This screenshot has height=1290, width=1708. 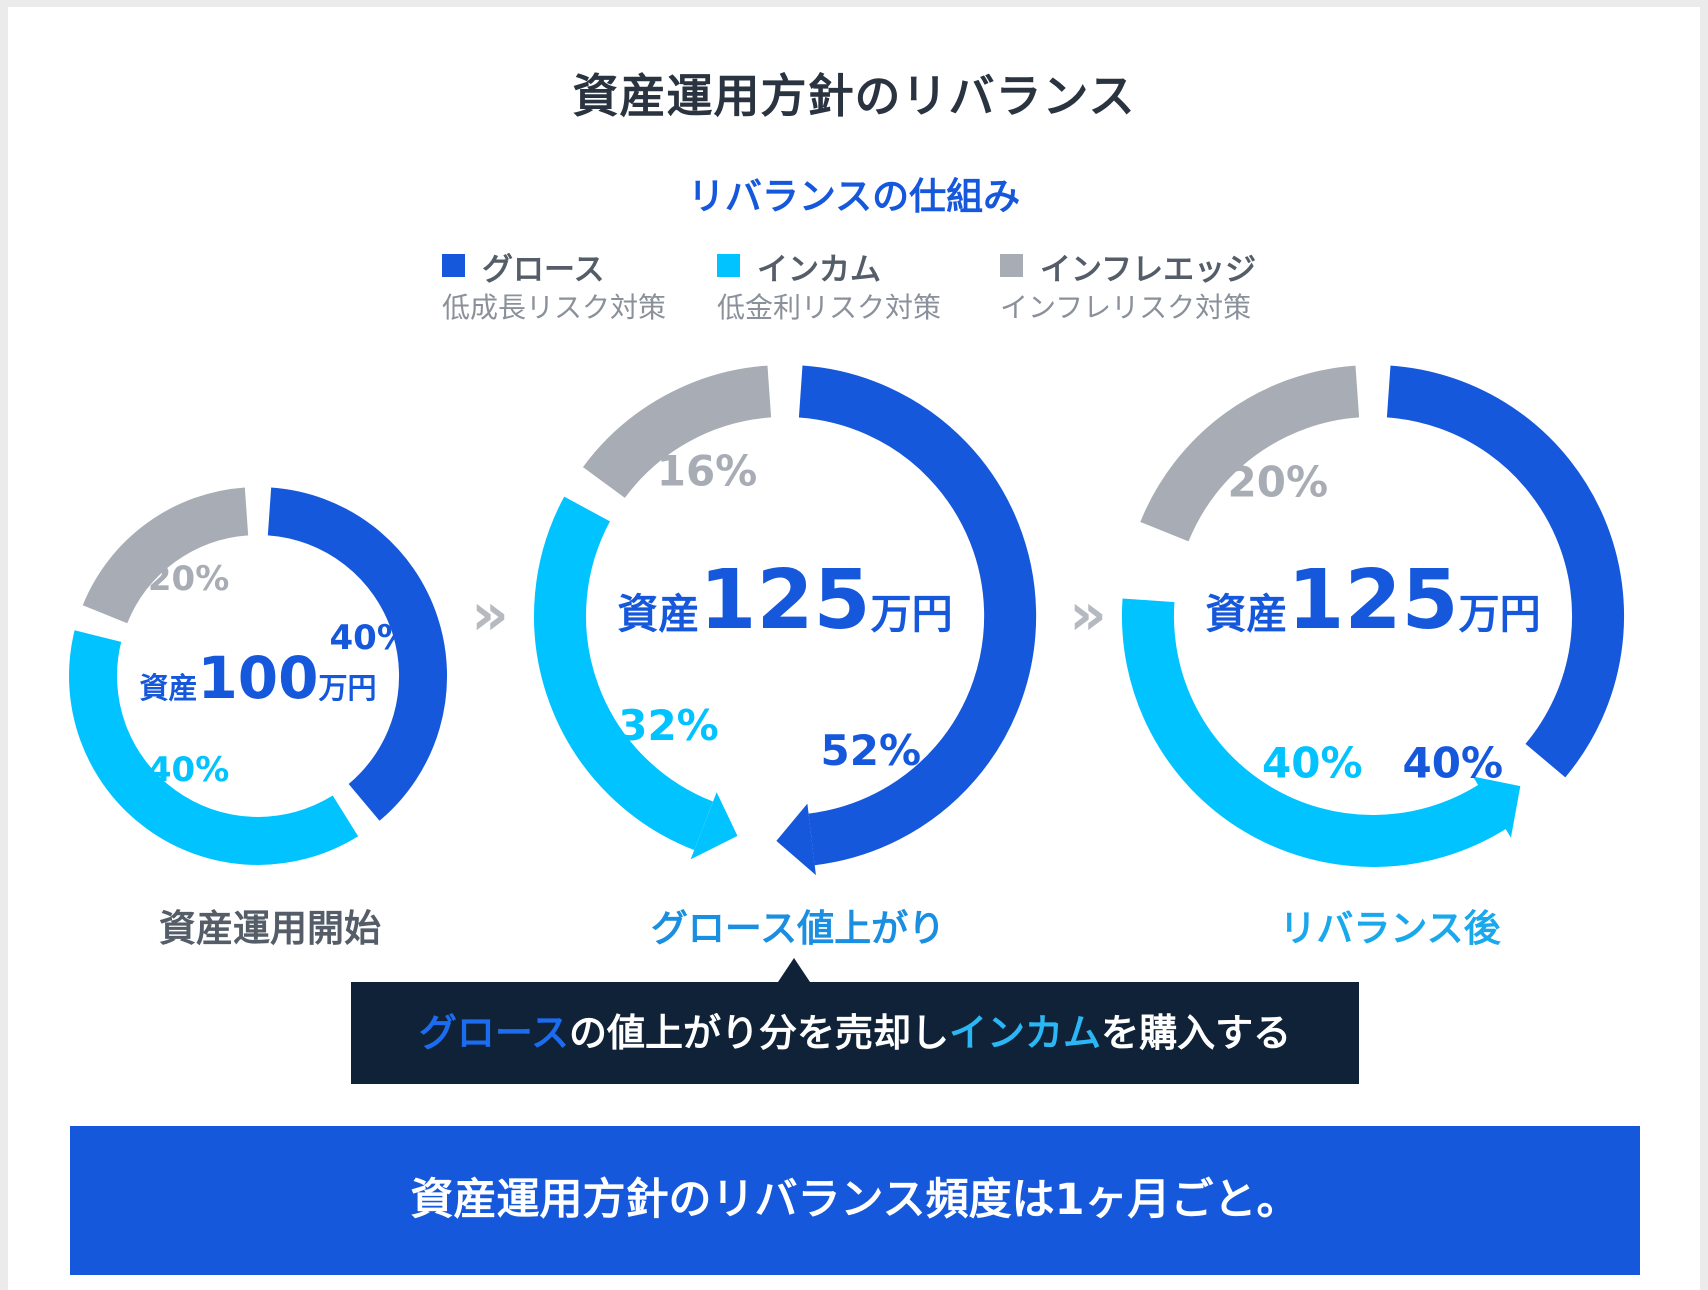 I want to click on rebalance-callout: グロースの値上がり分を売却しインカムを購入する, so click(x=855, y=1033).